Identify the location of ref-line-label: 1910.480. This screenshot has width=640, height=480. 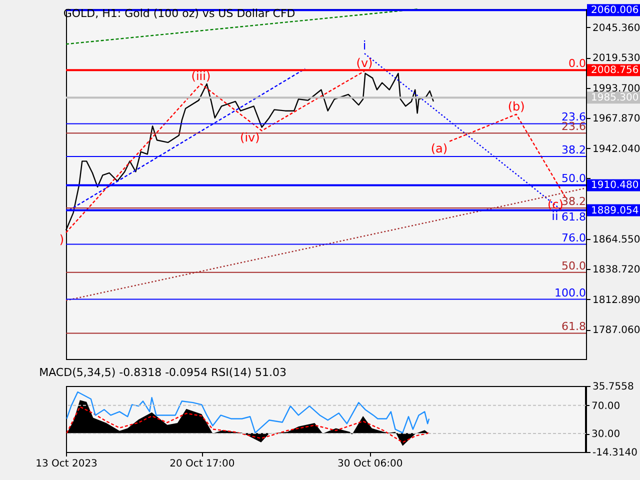
(615, 186).